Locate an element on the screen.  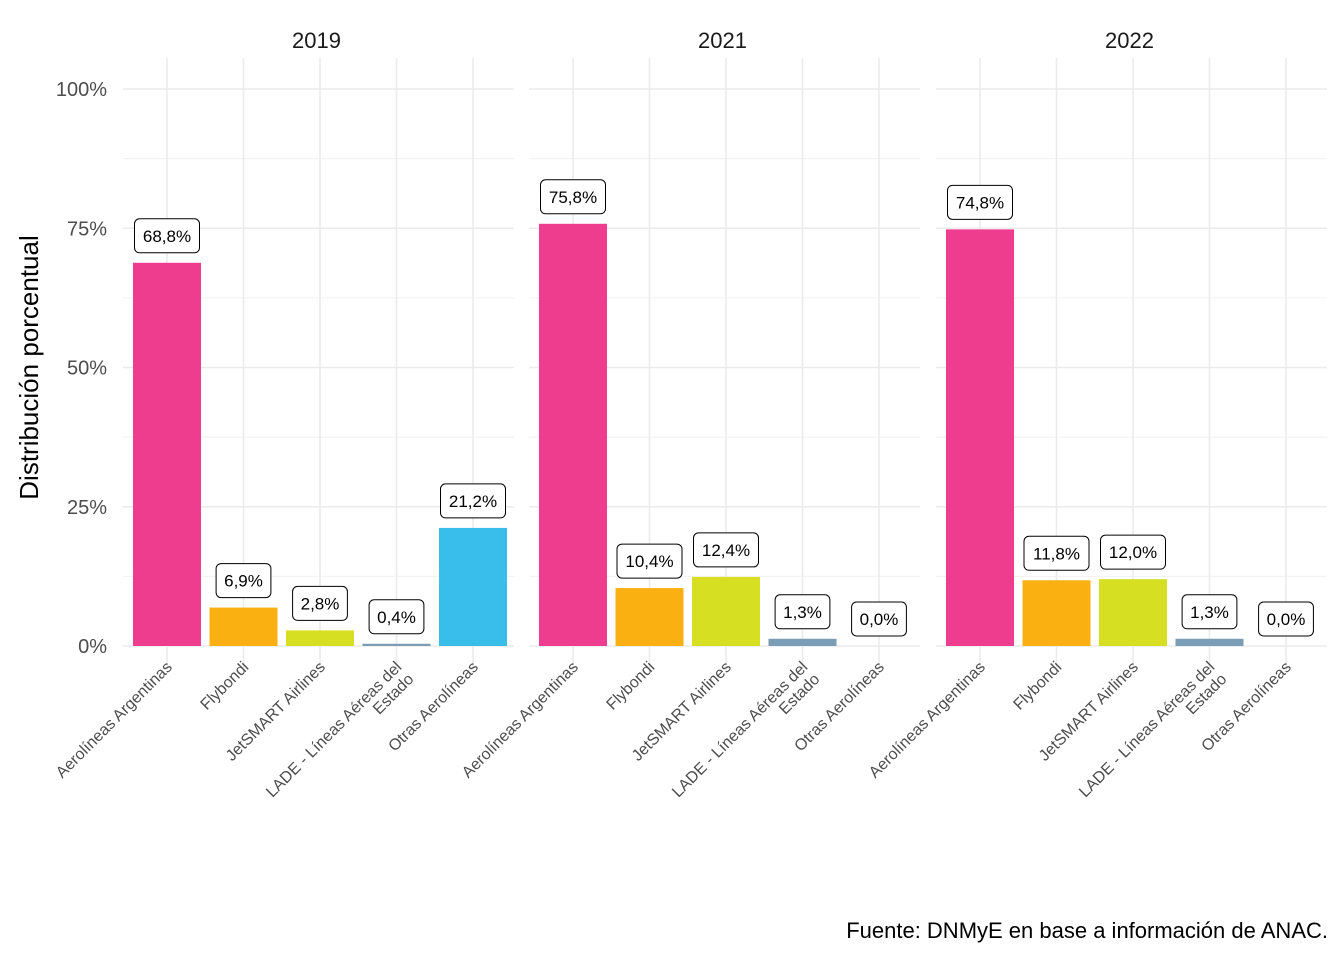
facet-title: 2022 is located at coordinates (1129, 40).